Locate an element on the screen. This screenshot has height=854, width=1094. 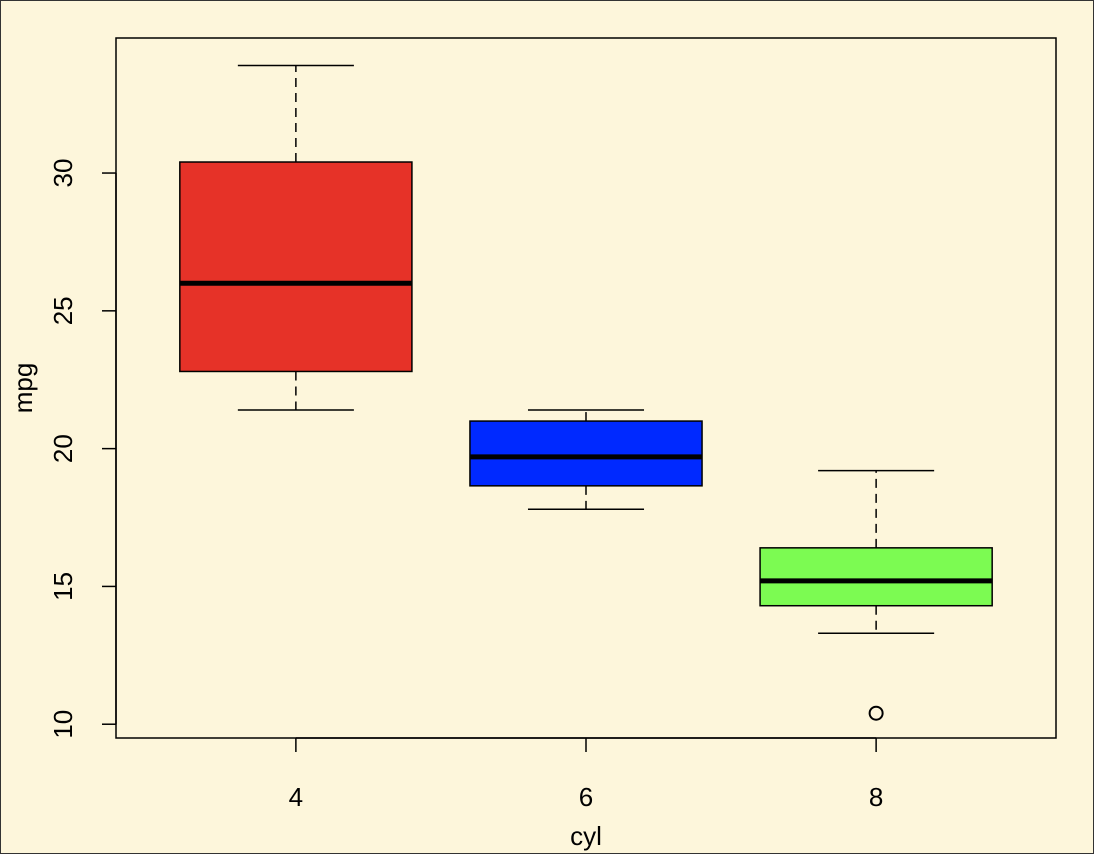
y-axis-label: mpg is located at coordinates (23, 388).